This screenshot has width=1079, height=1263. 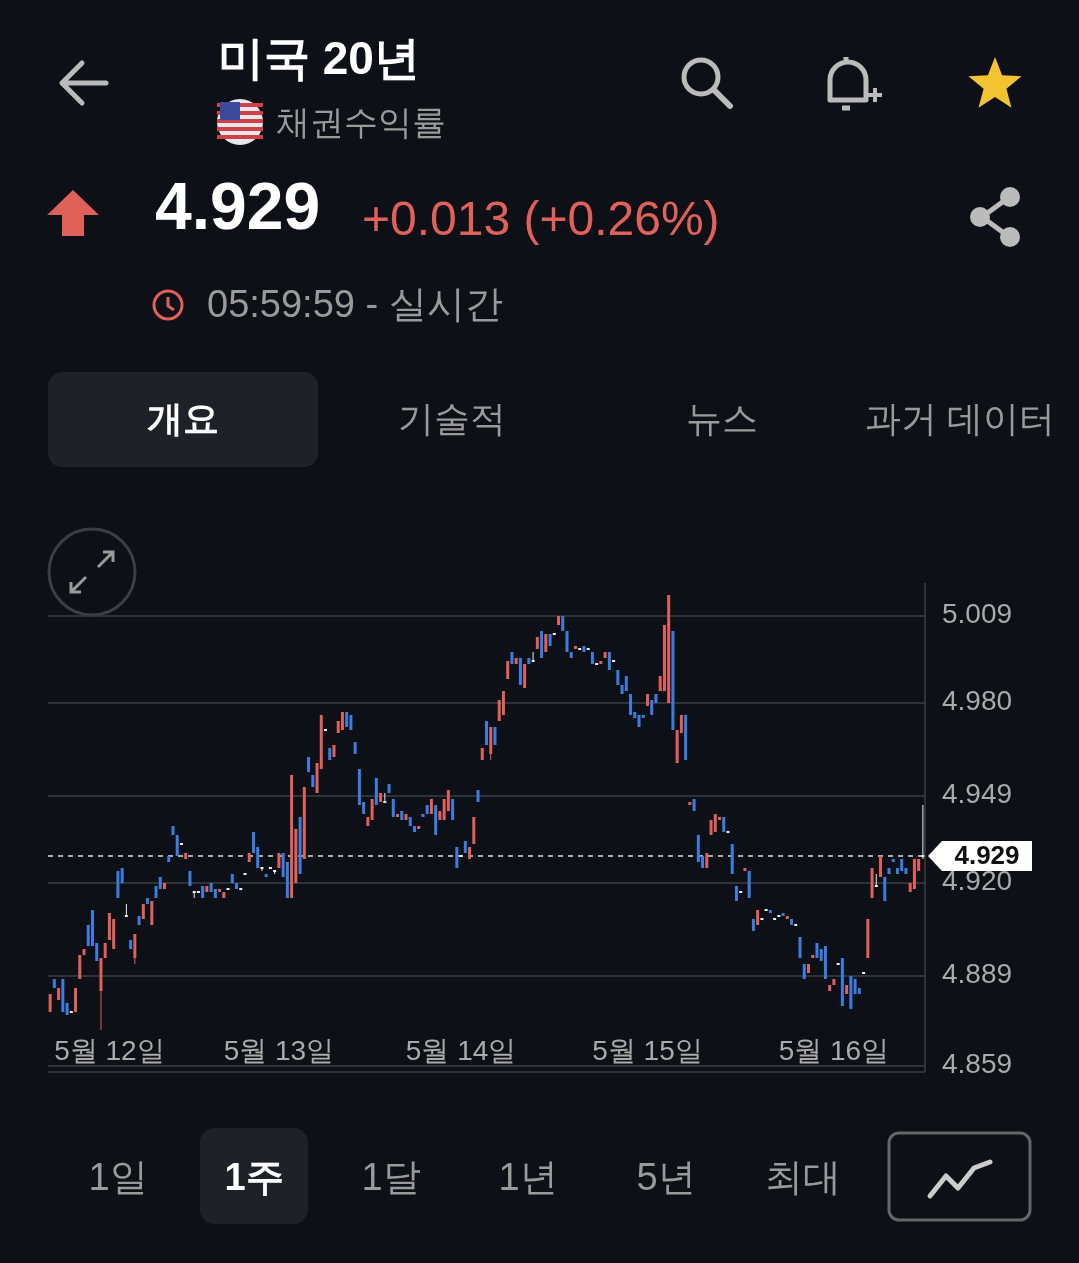 I want to click on subtitle: 채권수익률, so click(x=361, y=122).